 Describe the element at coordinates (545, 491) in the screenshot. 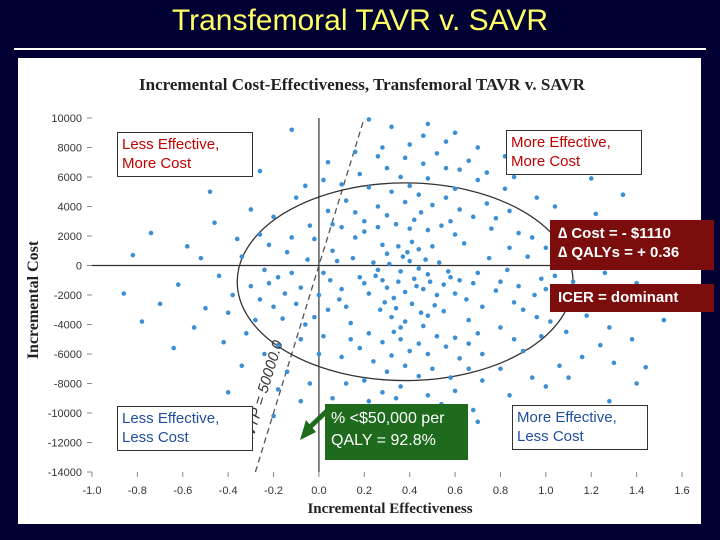

I see `x-tick-label: 1.0` at that location.